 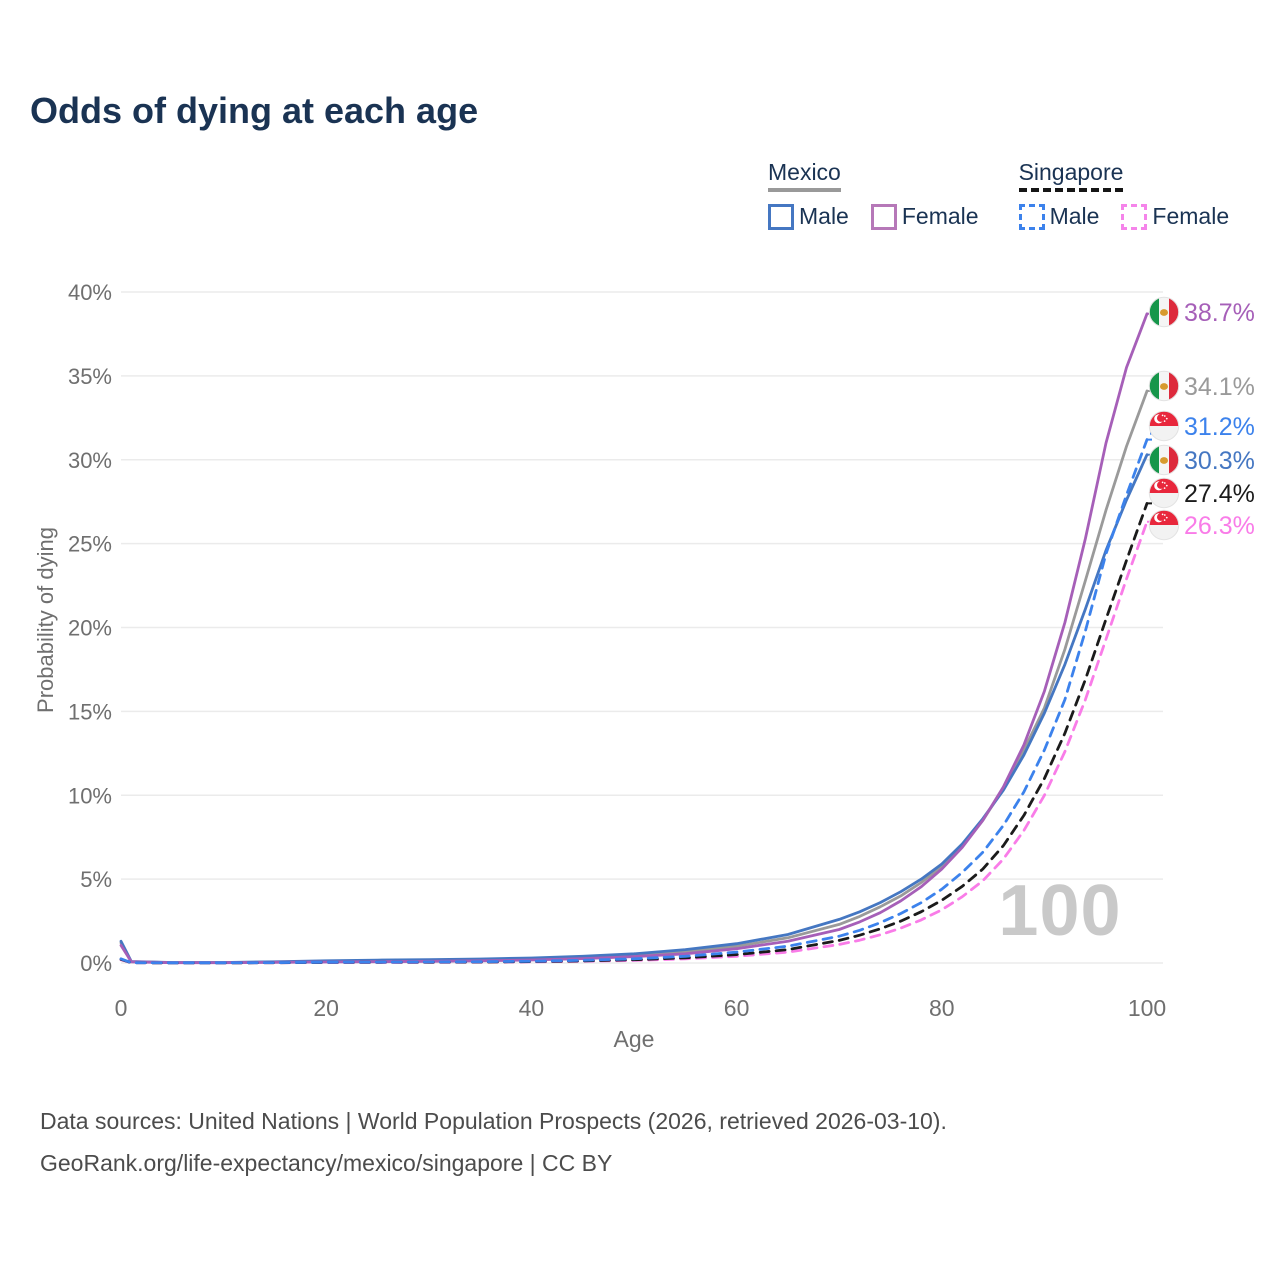 I want to click on legend-item-singapore-male: Male, so click(x=1059, y=216).